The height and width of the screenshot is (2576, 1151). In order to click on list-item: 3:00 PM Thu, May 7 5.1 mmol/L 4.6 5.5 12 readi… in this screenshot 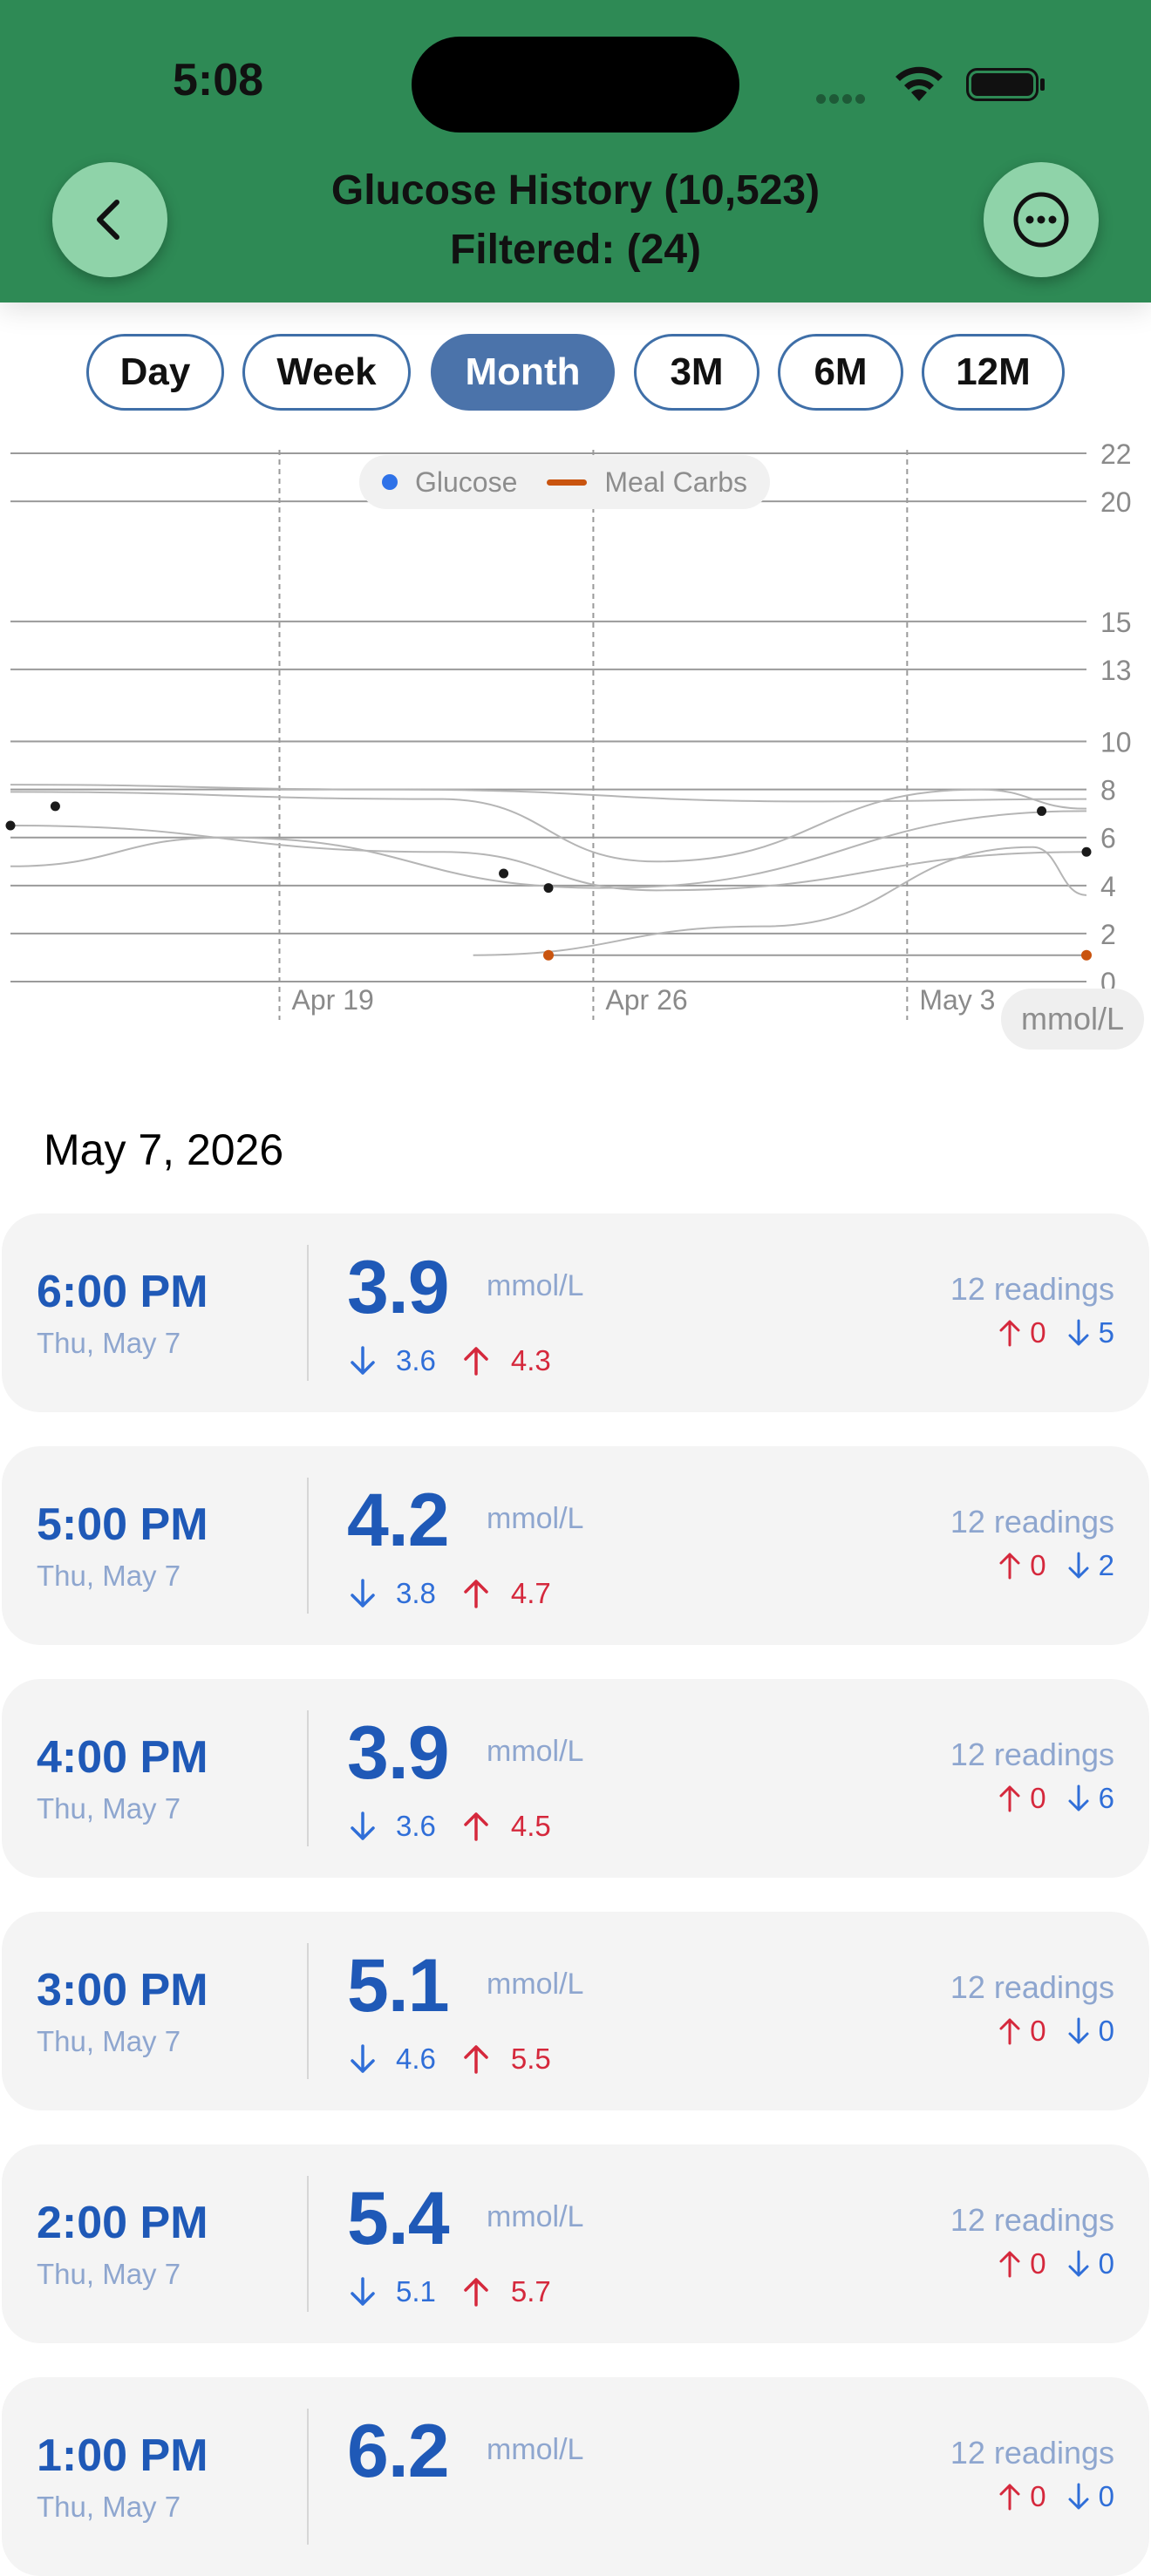, I will do `click(575, 2011)`.